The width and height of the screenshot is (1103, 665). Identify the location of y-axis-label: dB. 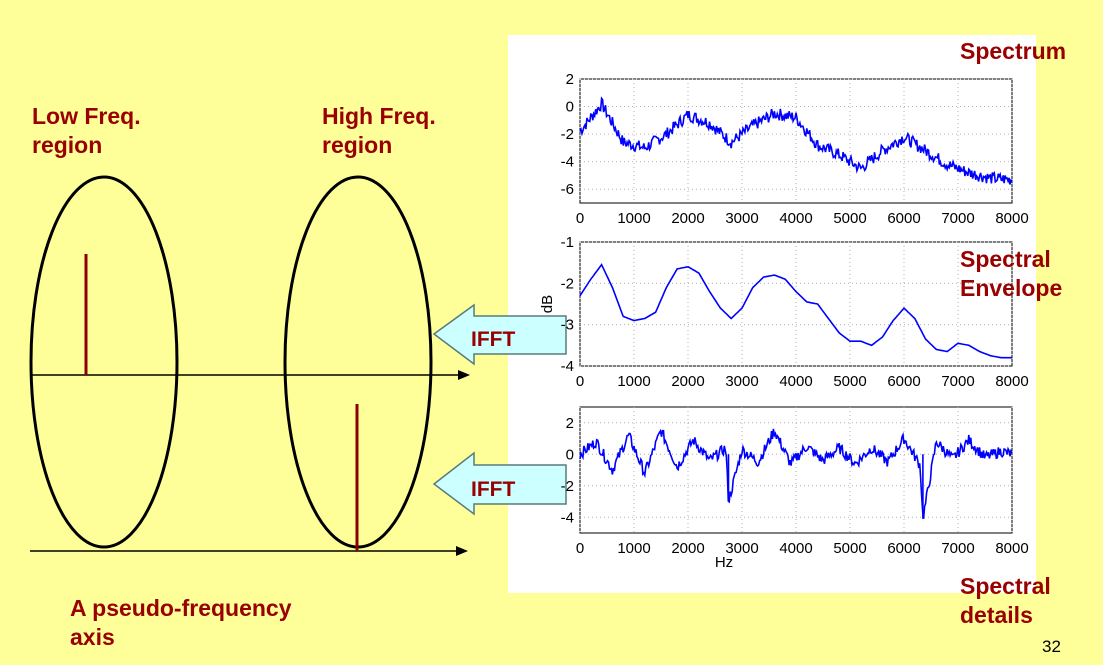
(547, 304).